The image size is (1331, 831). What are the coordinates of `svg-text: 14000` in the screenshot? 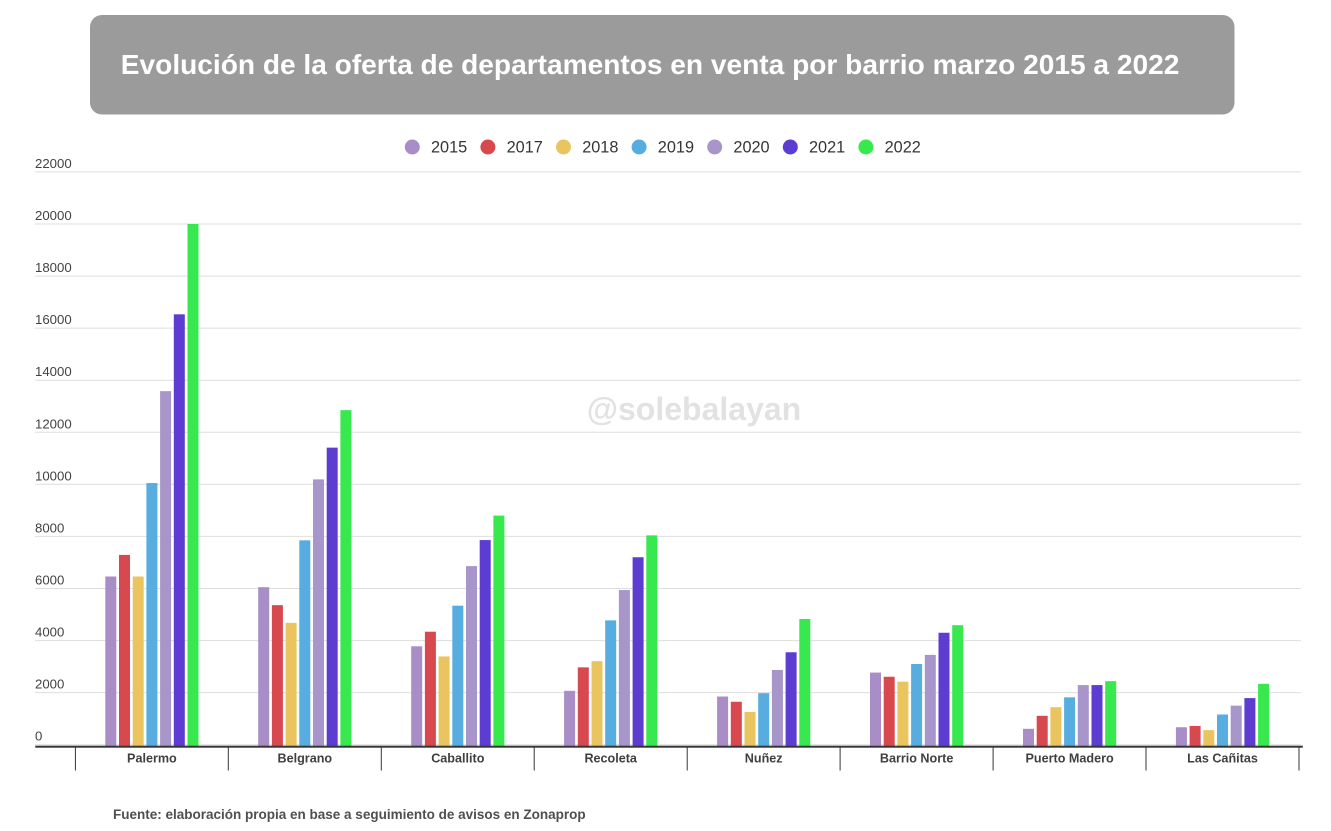 It's located at (53, 371).